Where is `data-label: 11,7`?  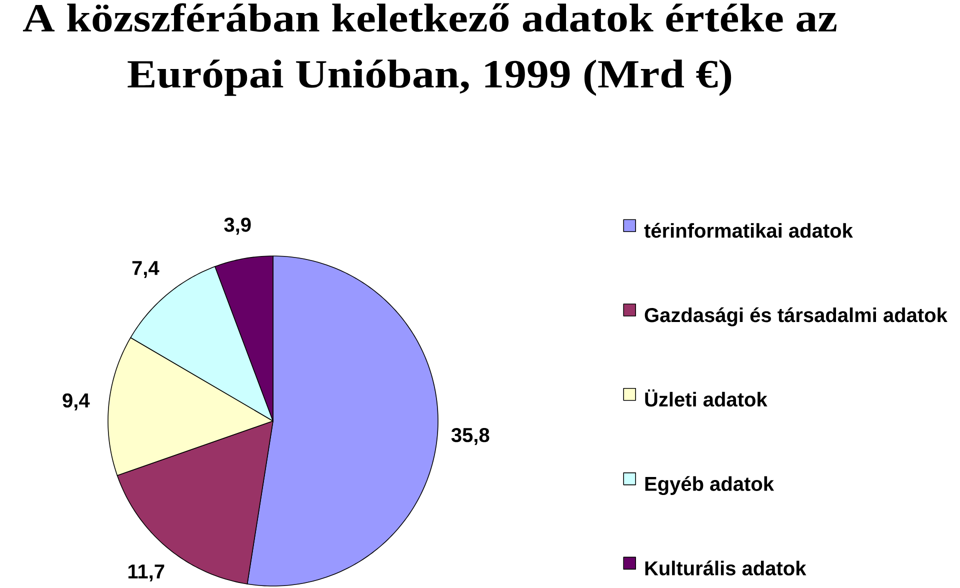 data-label: 11,7 is located at coordinates (146, 573).